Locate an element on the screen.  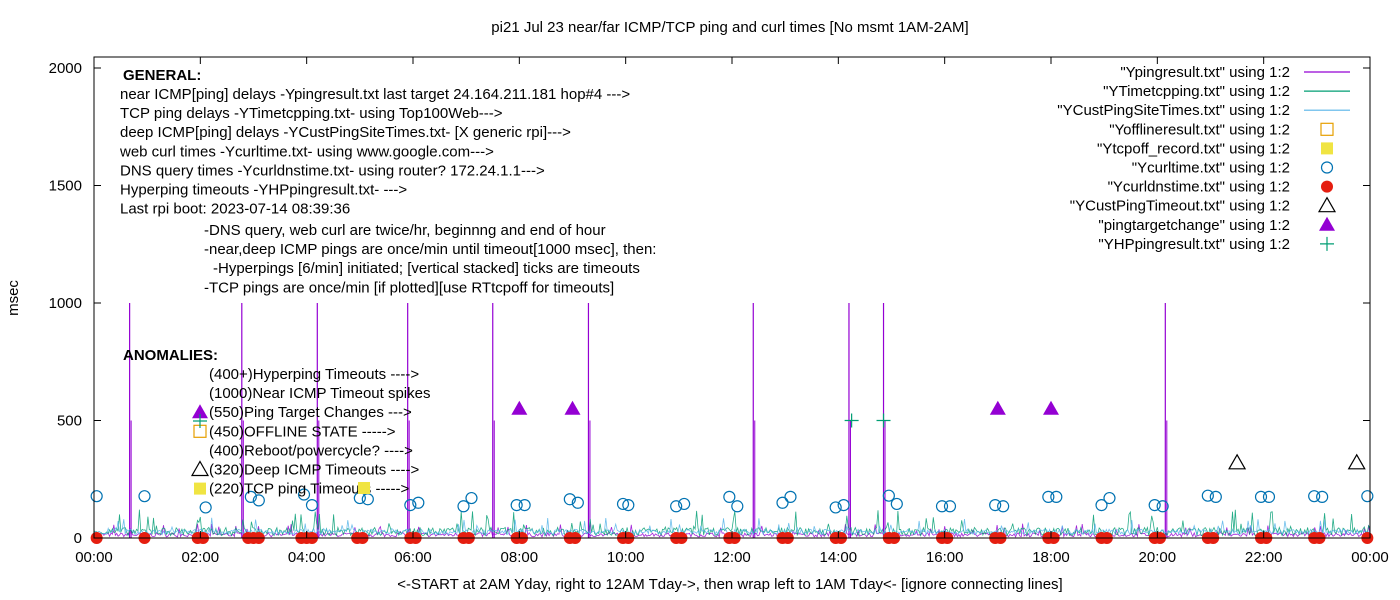
legend-label: "Ytcpoff_record.txt" using 1:2 is located at coordinates (1193, 148).